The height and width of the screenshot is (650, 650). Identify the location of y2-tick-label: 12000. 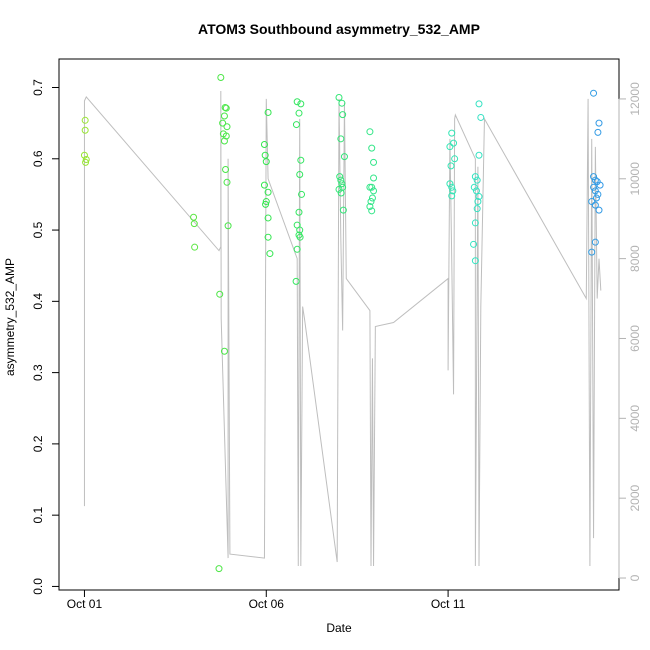
(635, 99).